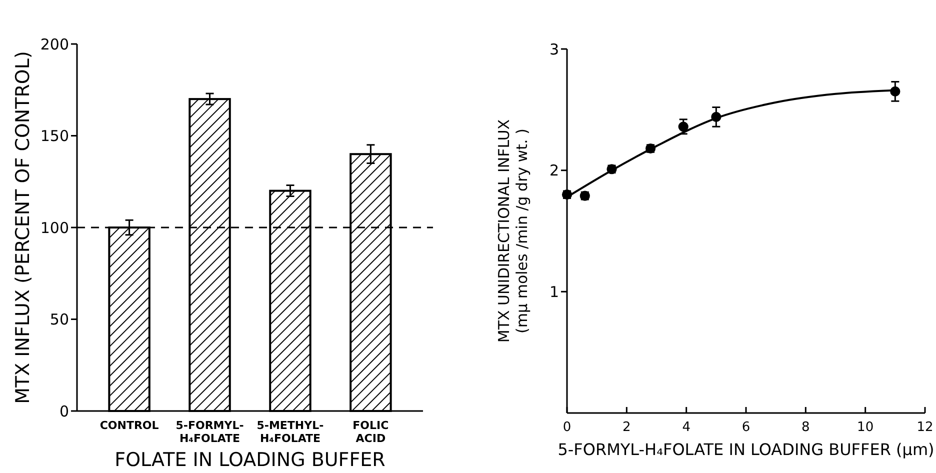 The width and height of the screenshot is (936, 473). What do you see at coordinates (54, 44) in the screenshot?
I see `y-tick-label: 200` at bounding box center [54, 44].